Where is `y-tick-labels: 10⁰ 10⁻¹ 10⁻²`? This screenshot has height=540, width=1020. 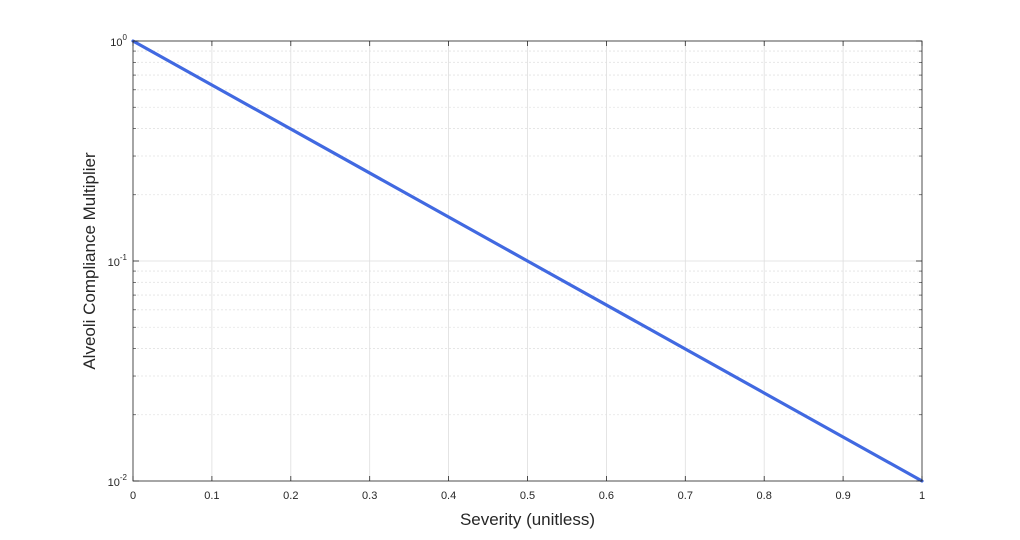
y-tick-labels: 10⁰ 10⁻¹ 10⁻² is located at coordinates (118, 261).